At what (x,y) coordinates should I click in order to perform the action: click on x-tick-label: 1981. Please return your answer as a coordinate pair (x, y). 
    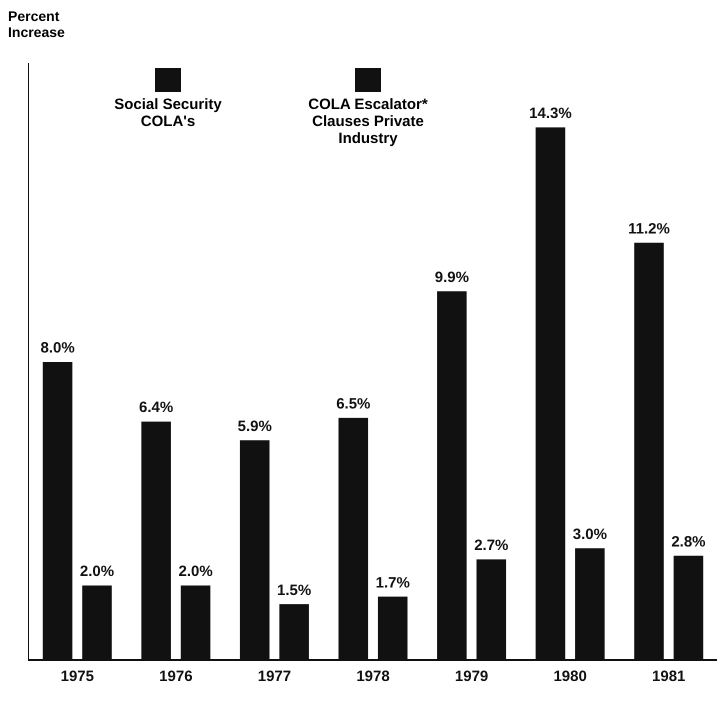
    Looking at the image, I should click on (669, 677).